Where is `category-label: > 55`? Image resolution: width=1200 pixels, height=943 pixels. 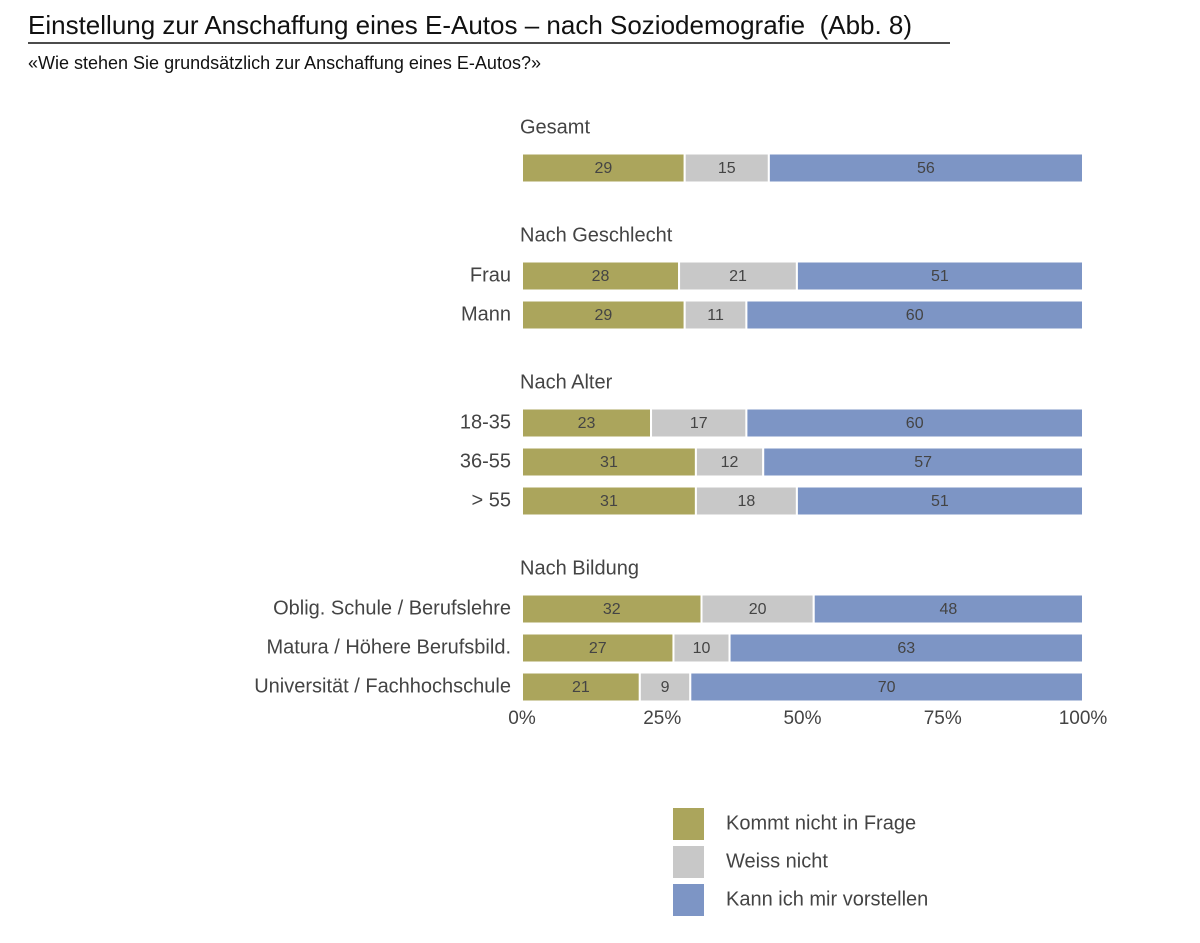
category-label: > 55 is located at coordinates (491, 500).